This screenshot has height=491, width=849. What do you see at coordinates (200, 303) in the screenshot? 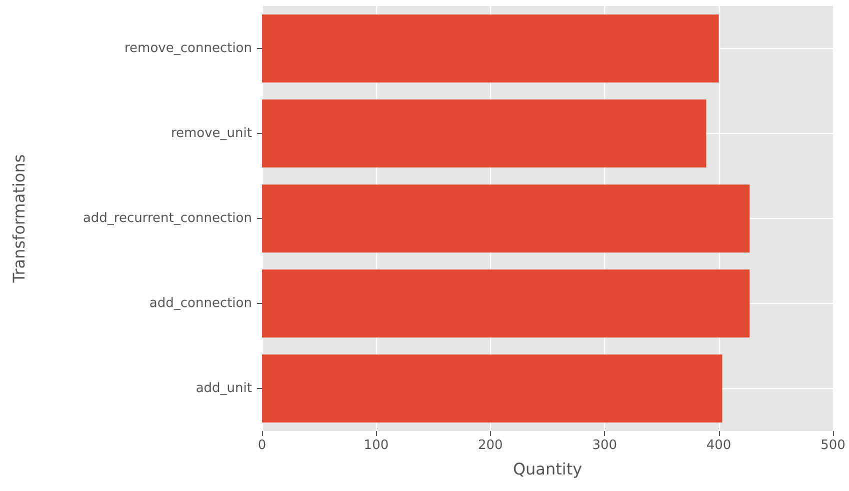
I see `y-tick-label: add_connection` at bounding box center [200, 303].